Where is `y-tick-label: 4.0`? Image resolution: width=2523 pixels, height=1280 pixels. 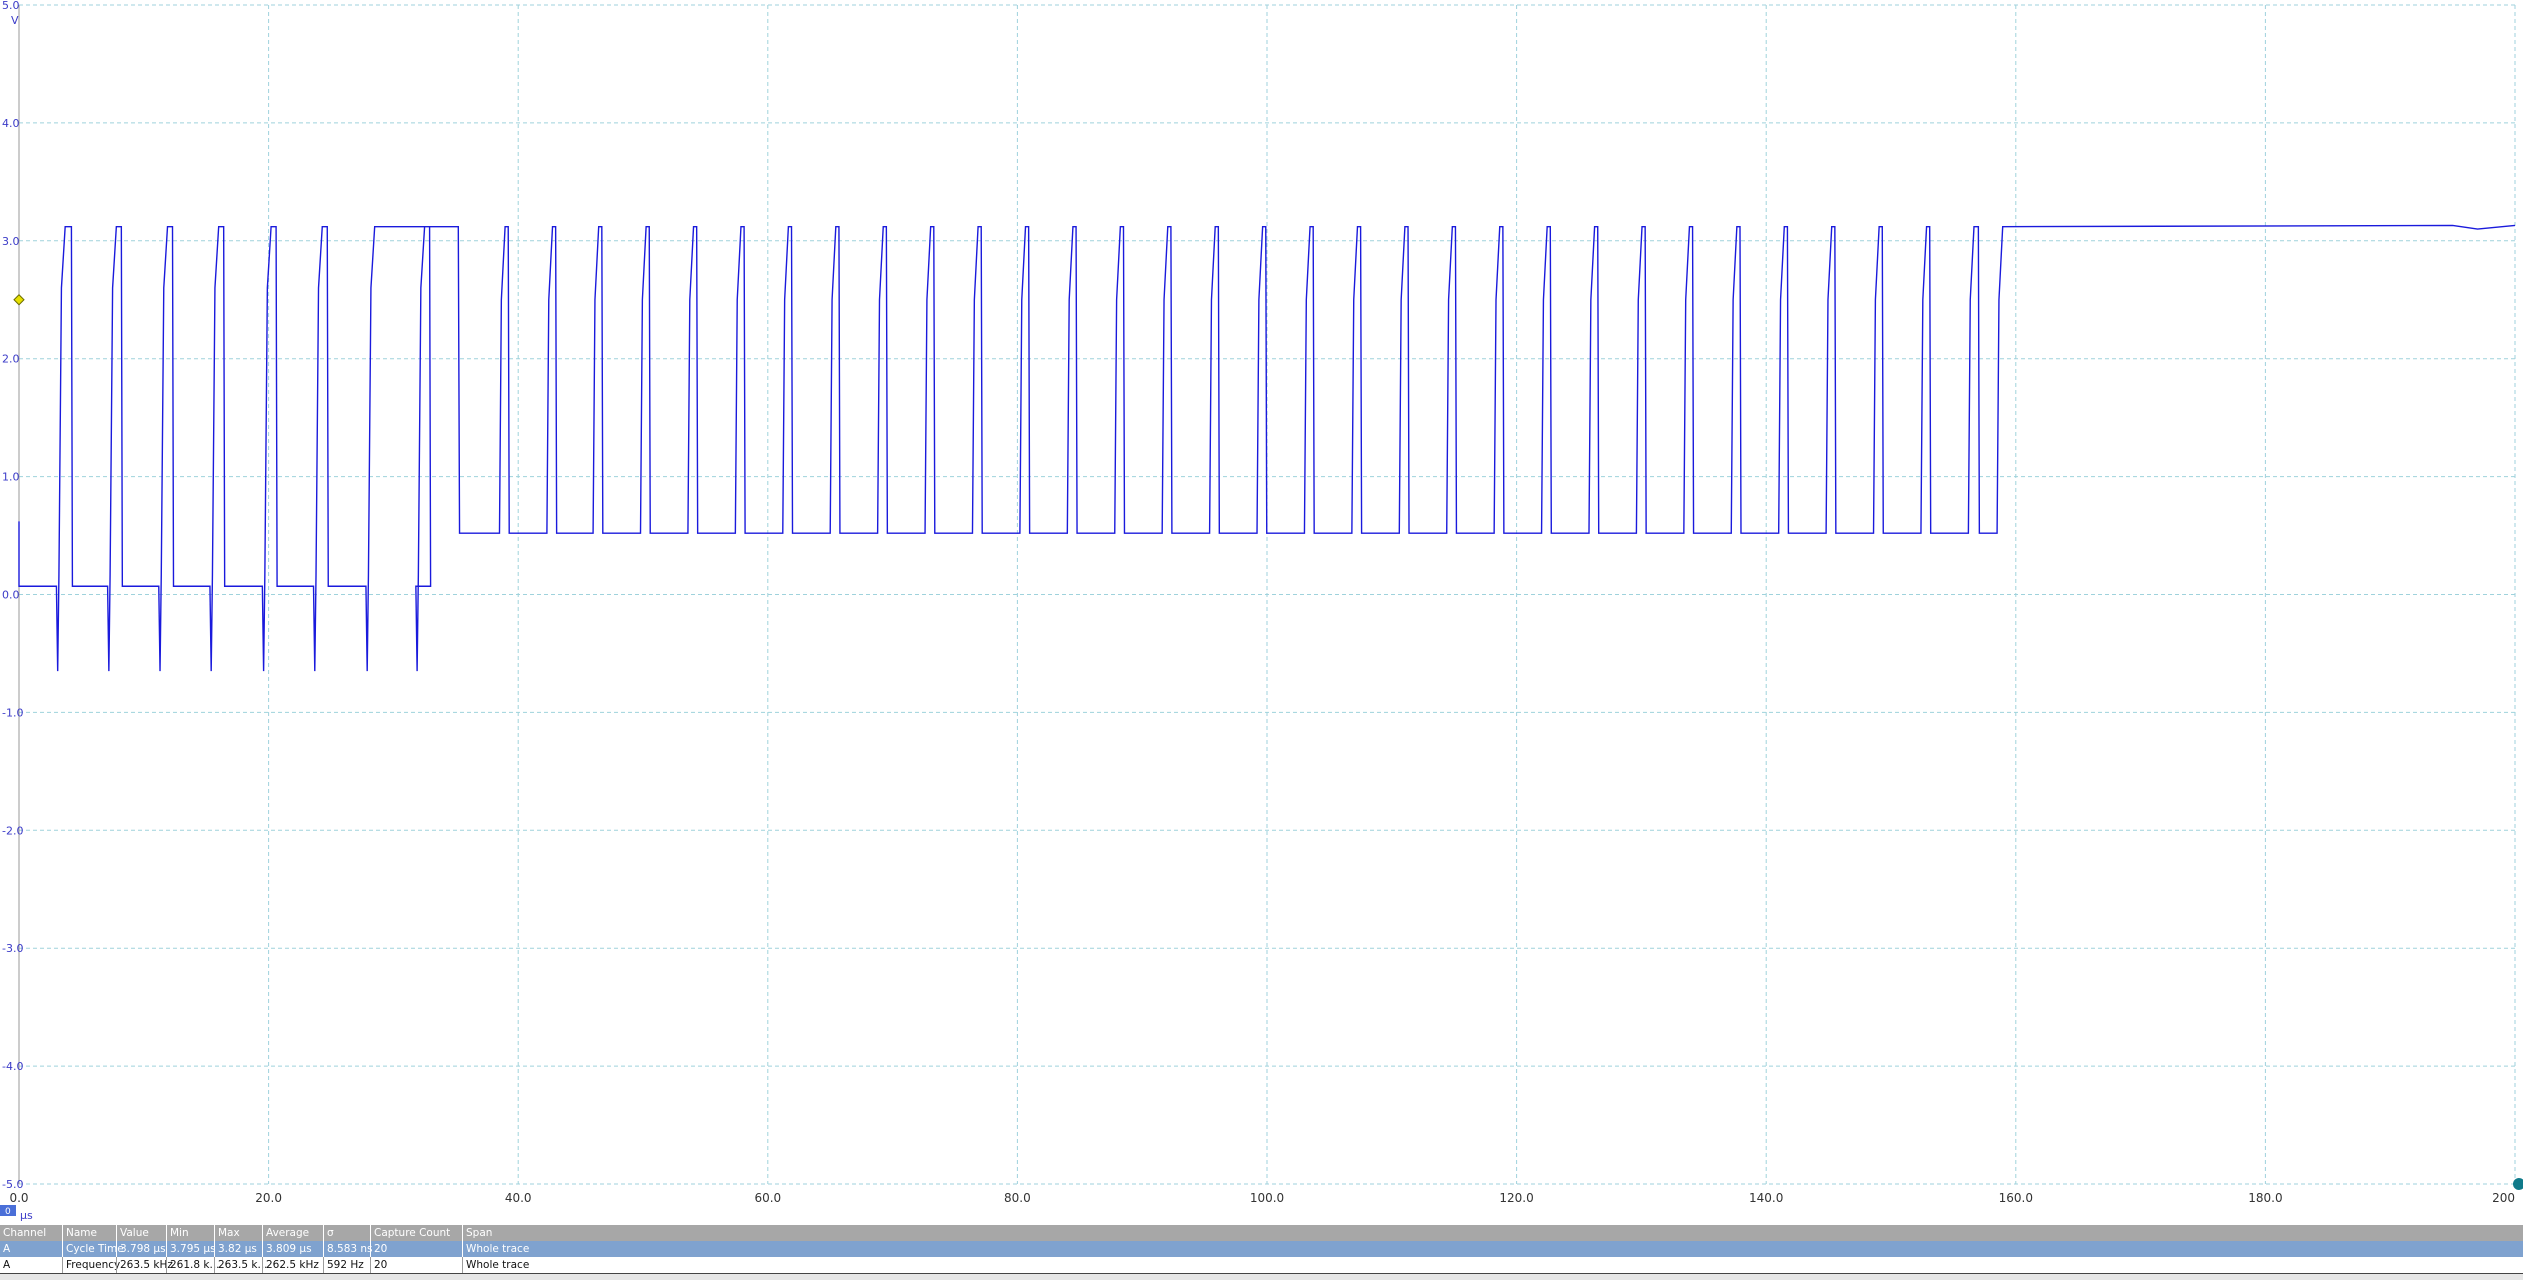 y-tick-label: 4.0 is located at coordinates (11, 123).